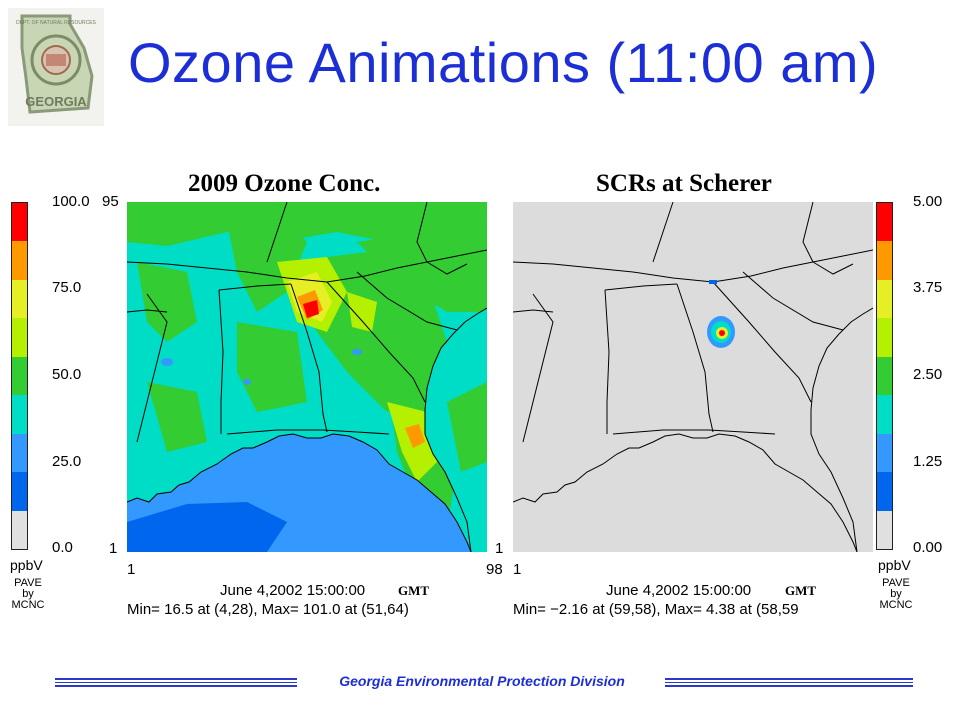 The width and height of the screenshot is (960, 720). Describe the element at coordinates (928, 547) in the screenshot. I see `colorbar-scrs-tick-0: 0.00` at that location.